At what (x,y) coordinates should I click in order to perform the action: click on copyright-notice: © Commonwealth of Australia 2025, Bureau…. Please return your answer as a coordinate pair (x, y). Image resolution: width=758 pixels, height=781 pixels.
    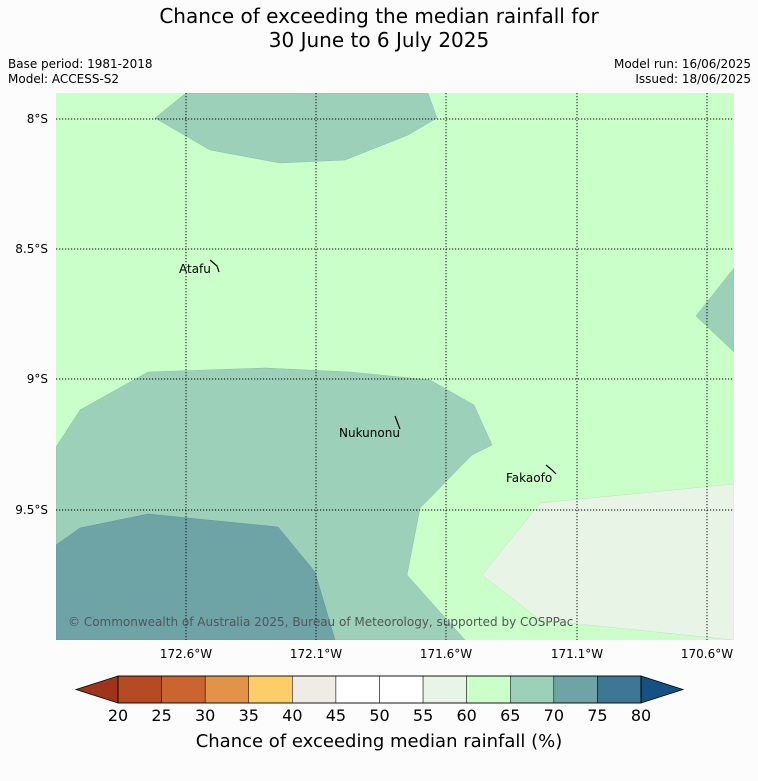
    Looking at the image, I should click on (320, 622).